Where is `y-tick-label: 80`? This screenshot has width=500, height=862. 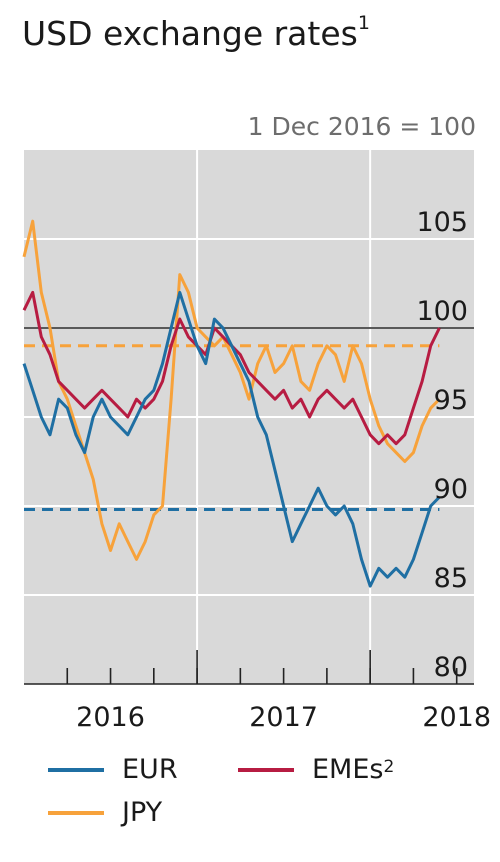 y-tick-label: 80 is located at coordinates (451, 667).